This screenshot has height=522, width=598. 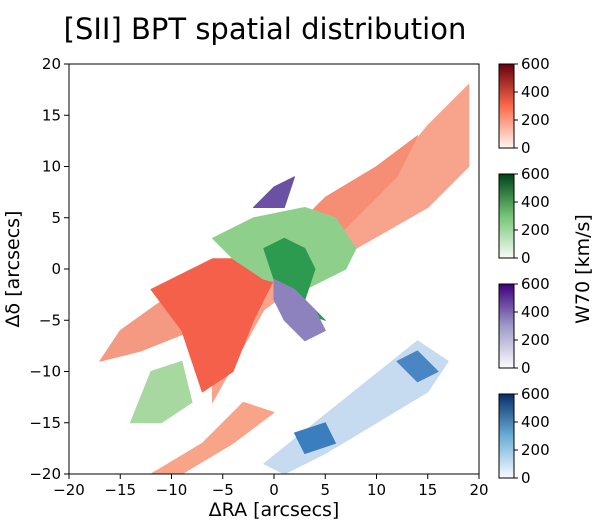 What do you see at coordinates (427, 490) in the screenshot?
I see `x-tick-label: 15` at bounding box center [427, 490].